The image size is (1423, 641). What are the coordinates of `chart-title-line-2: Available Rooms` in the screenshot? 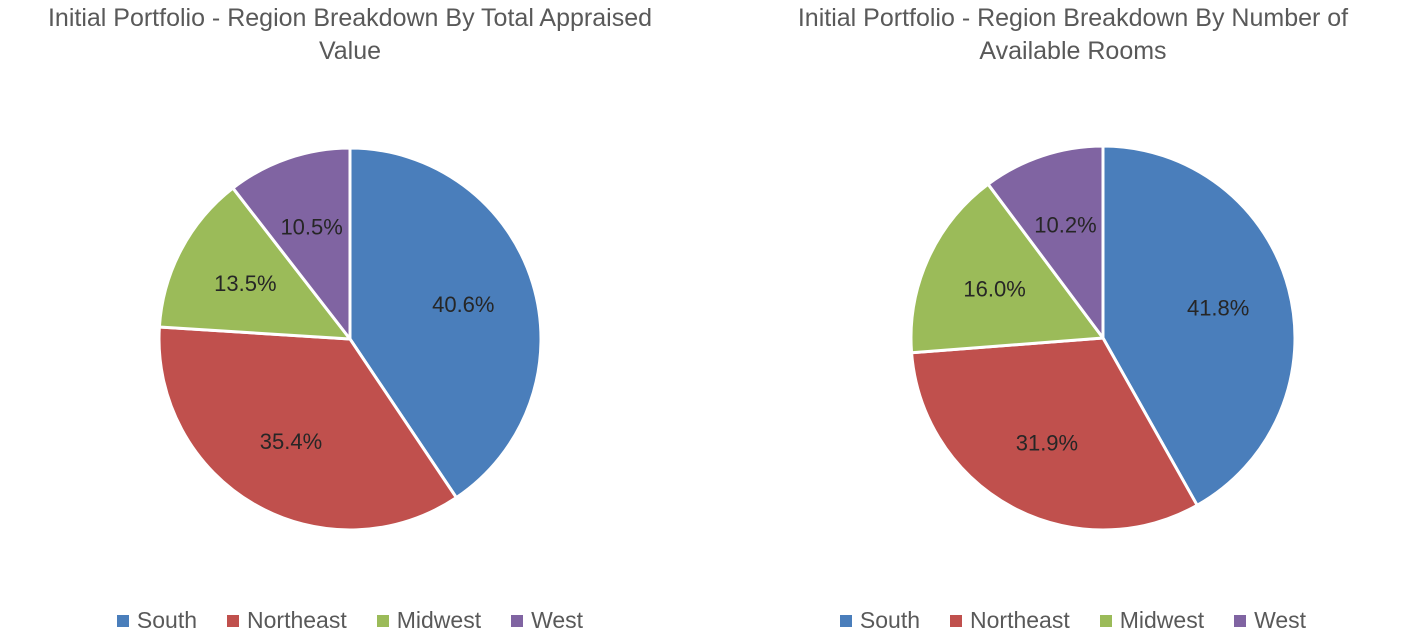 It's located at (1073, 51).